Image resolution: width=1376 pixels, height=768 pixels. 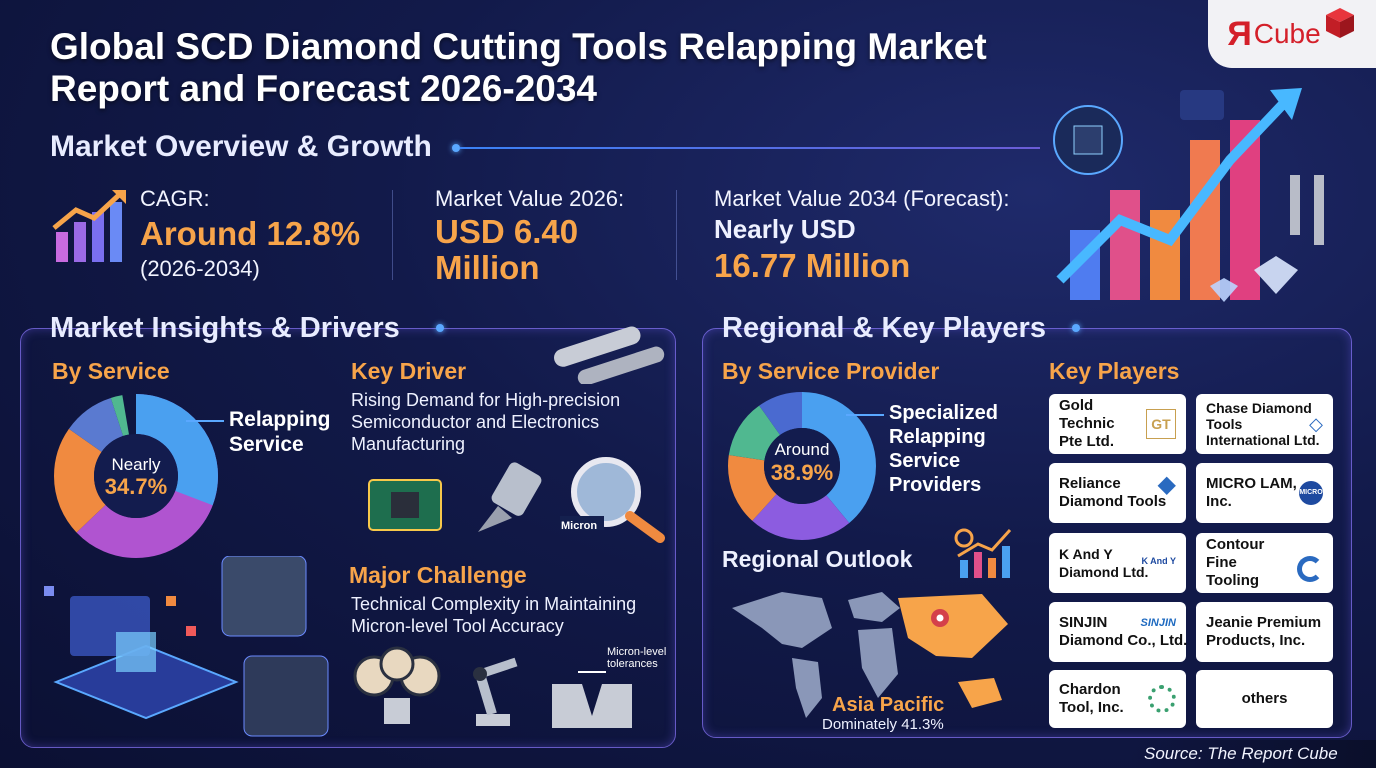 What do you see at coordinates (925, 461) in the screenshot?
I see `donut-label-3: Service` at bounding box center [925, 461].